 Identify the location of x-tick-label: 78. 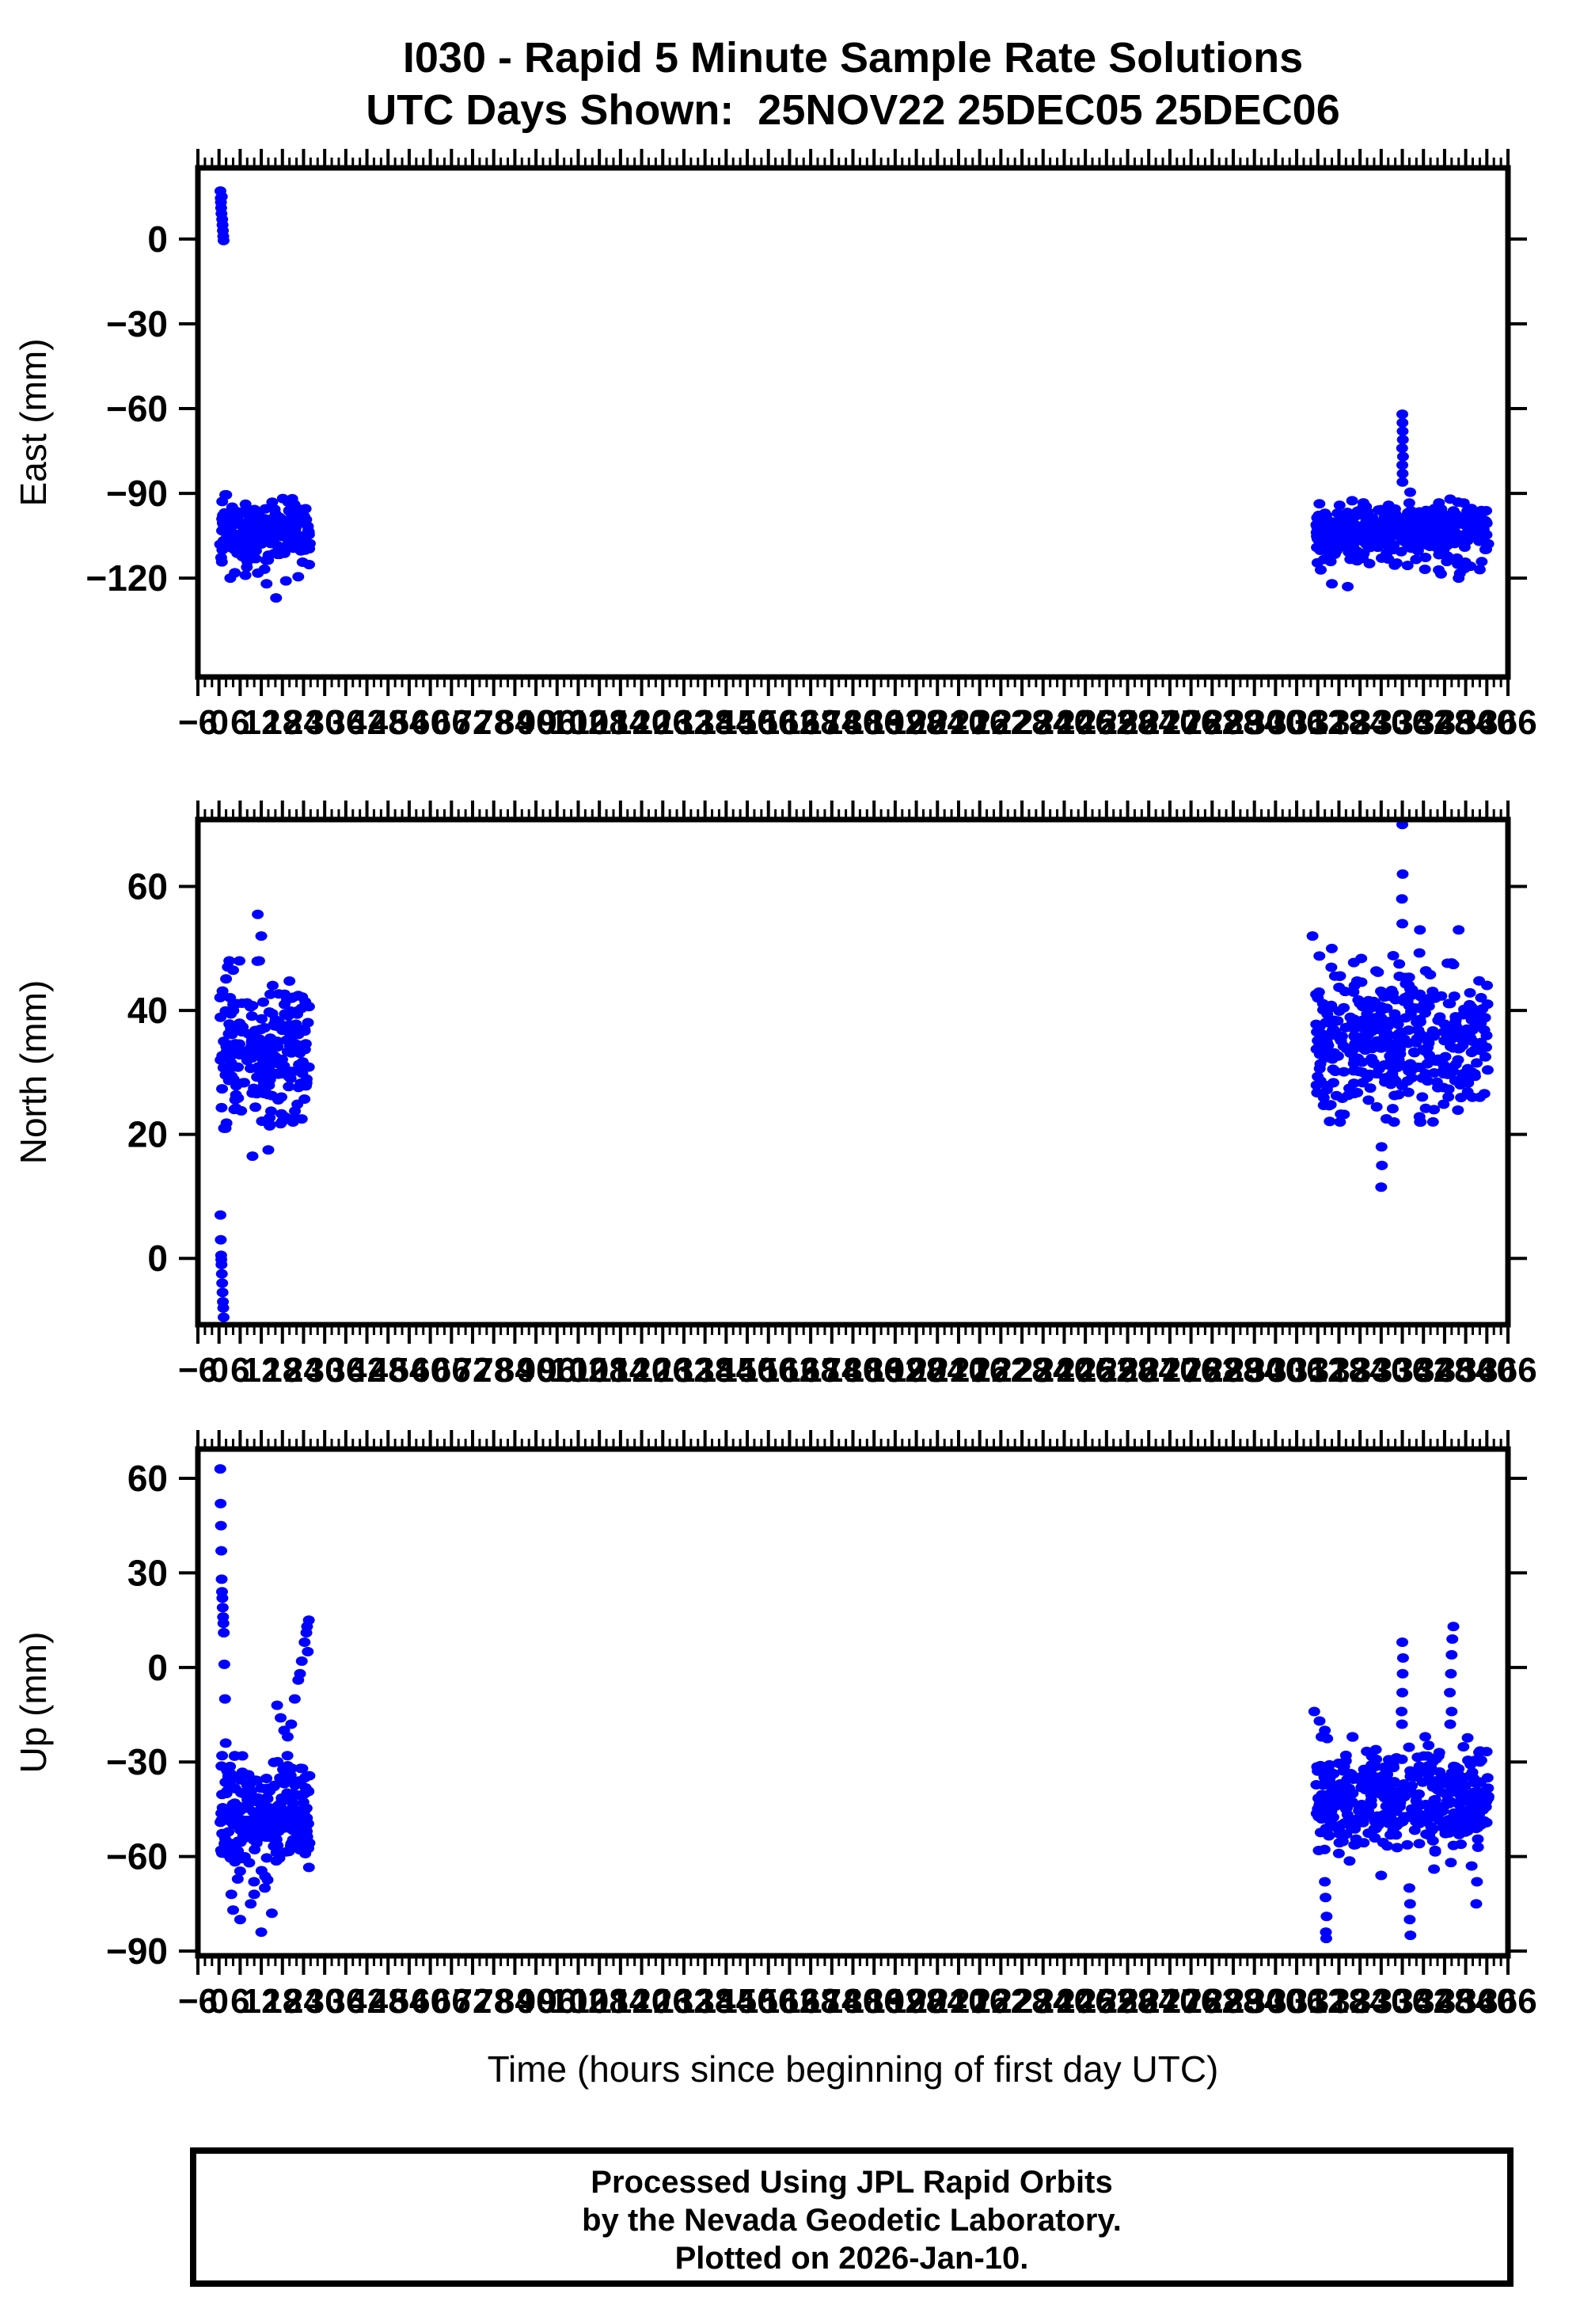
(494, 722).